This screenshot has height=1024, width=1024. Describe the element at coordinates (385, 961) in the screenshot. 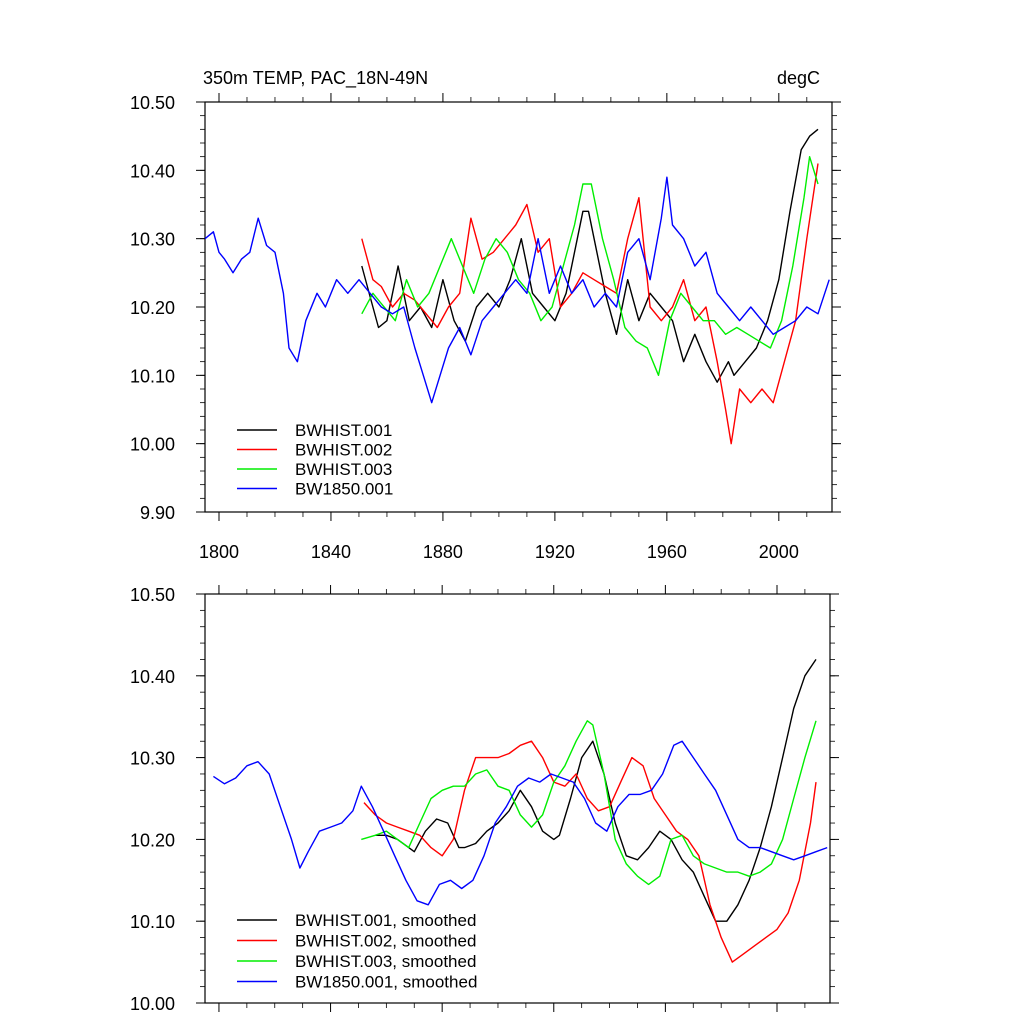

I see `legend-label: BWHIST.003, smoothed` at that location.